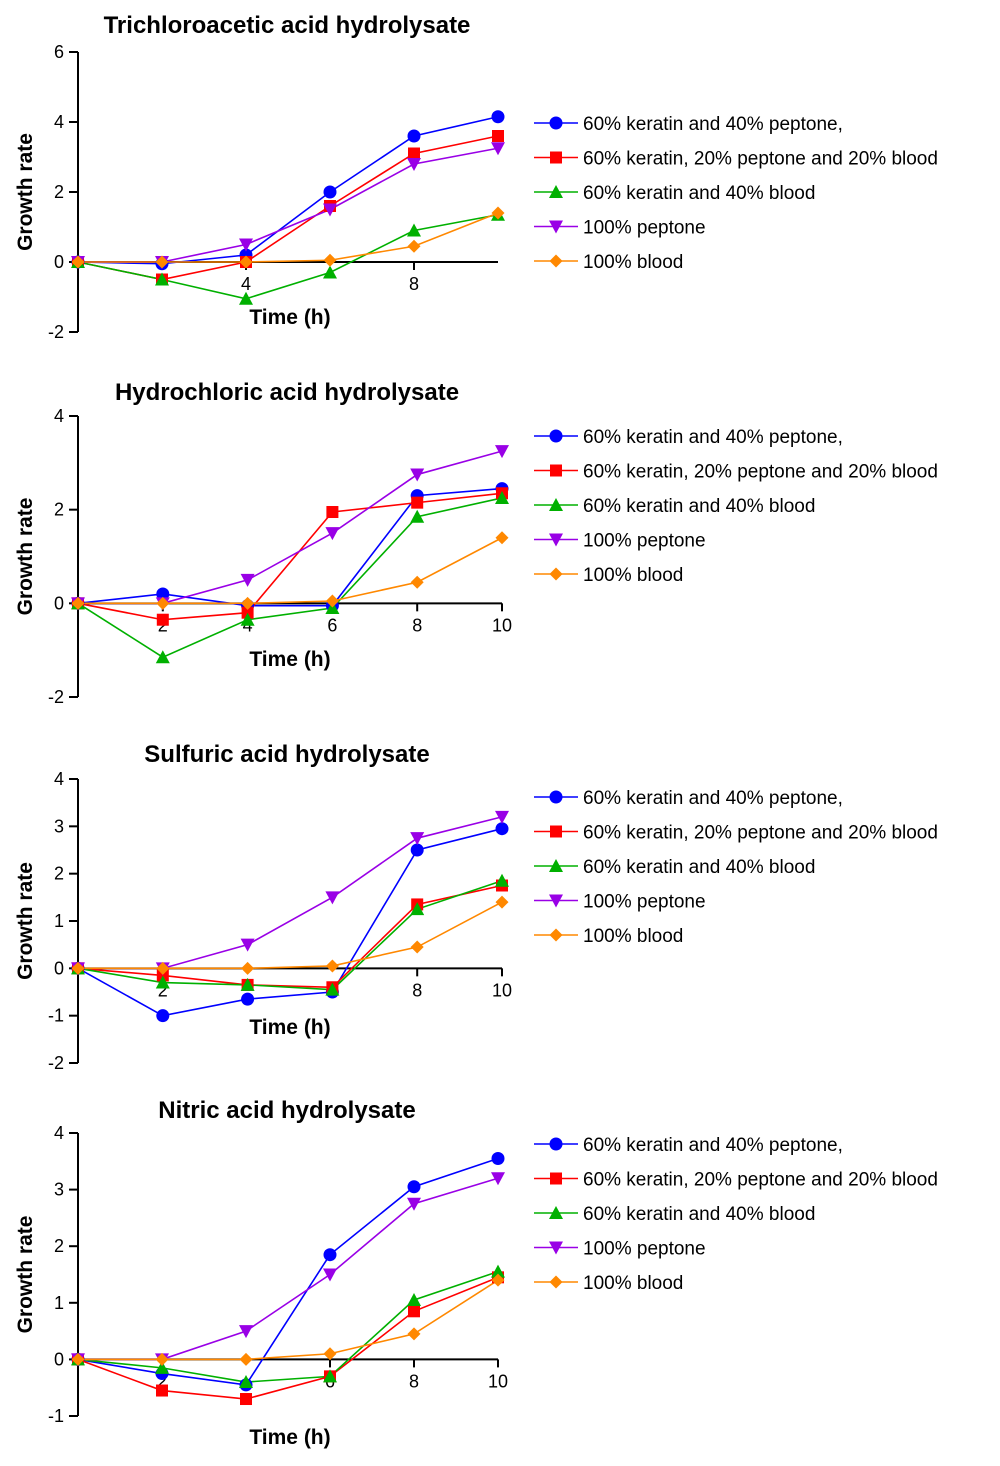  Describe the element at coordinates (286, 1110) in the screenshot. I see `chart-title: Nitric acid hydrolysate` at that location.